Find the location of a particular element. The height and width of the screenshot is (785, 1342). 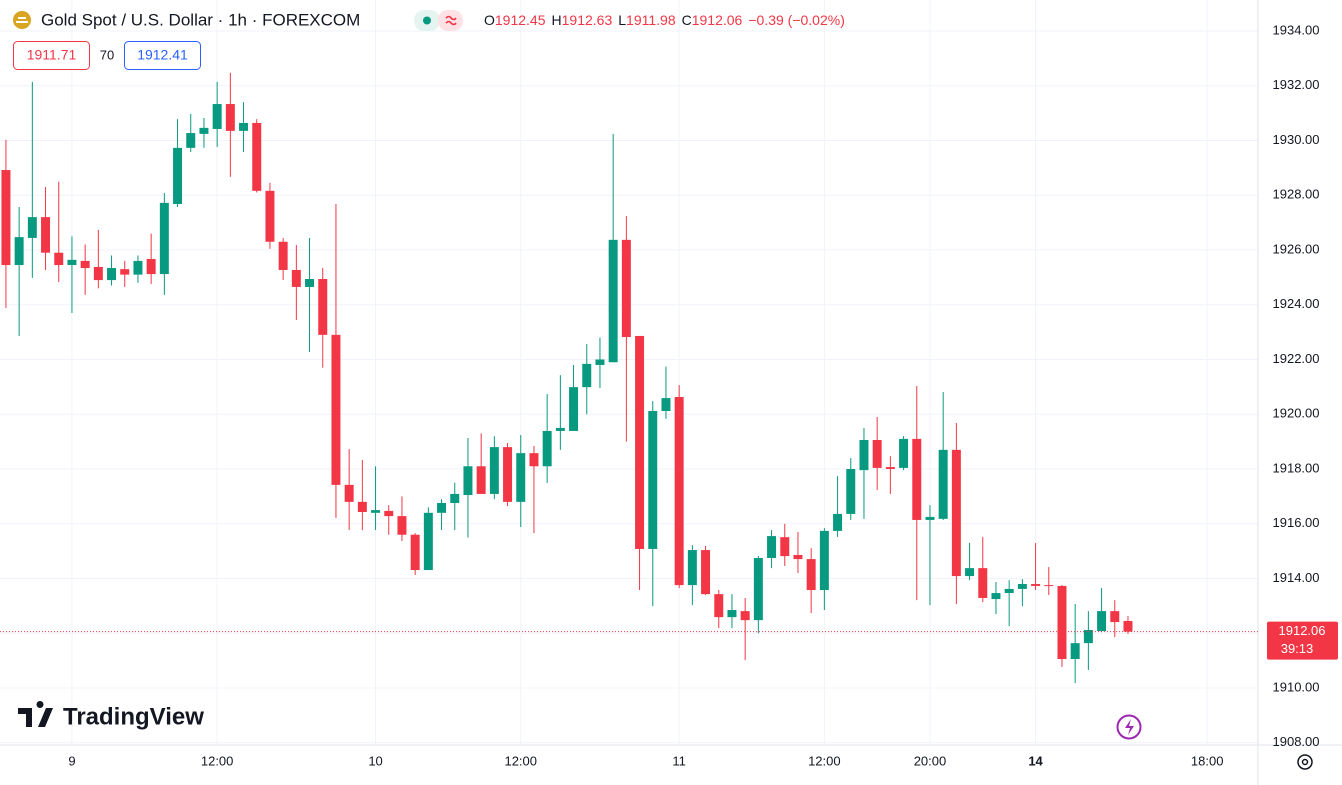

change-value: −0.39 (−0.02%) is located at coordinates (796, 20).